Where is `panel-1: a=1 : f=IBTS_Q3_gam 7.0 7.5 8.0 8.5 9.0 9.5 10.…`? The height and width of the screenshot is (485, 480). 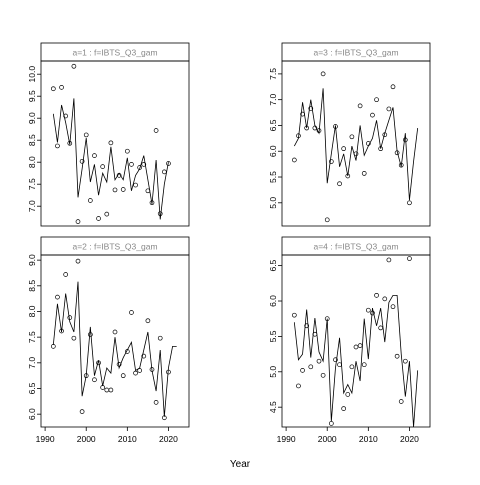
panel-1: a=1 : f=IBTS_Q3_gam 7.0 7.5 8.0 8.5 9.0 9.5 10.… is located at coordinates (108, 134).